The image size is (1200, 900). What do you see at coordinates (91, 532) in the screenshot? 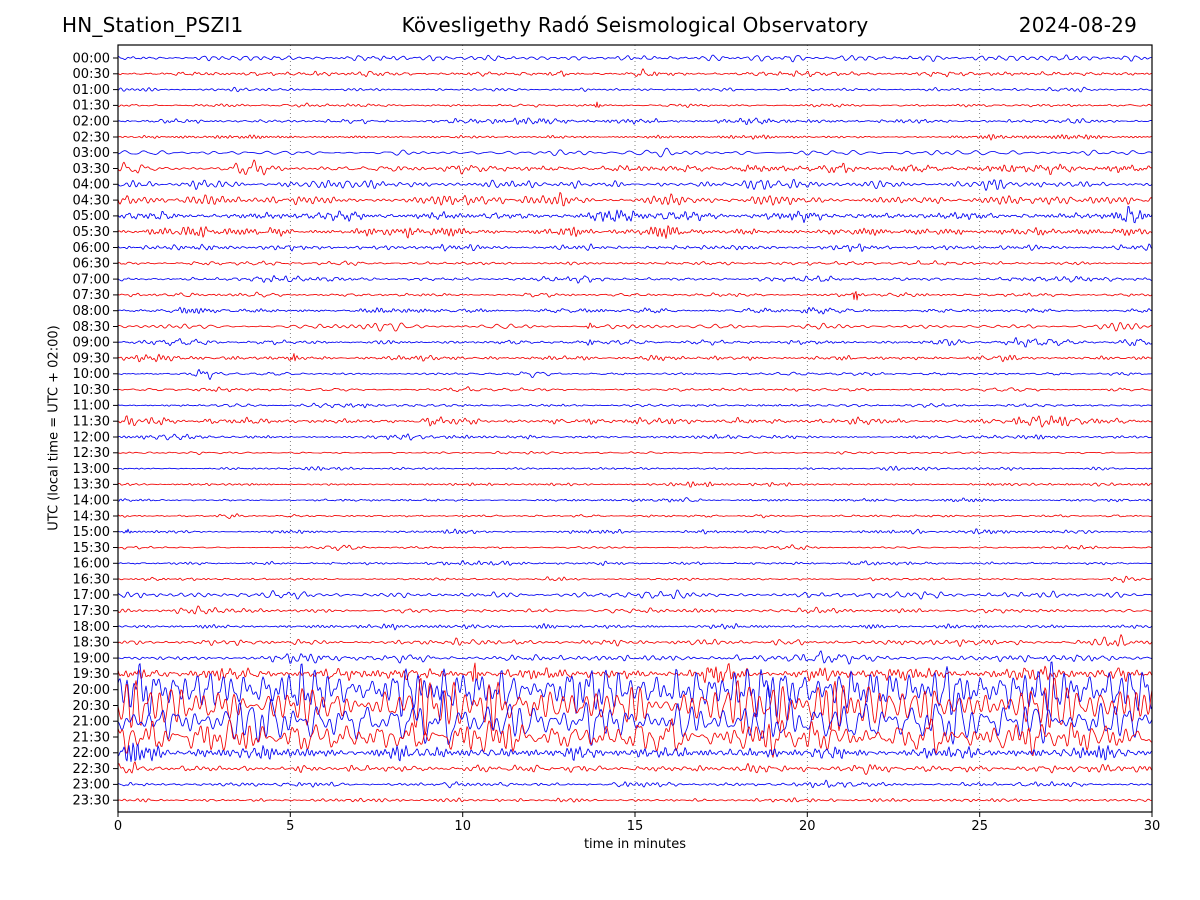
I see `y-tick-label: 15:00` at bounding box center [91, 532].